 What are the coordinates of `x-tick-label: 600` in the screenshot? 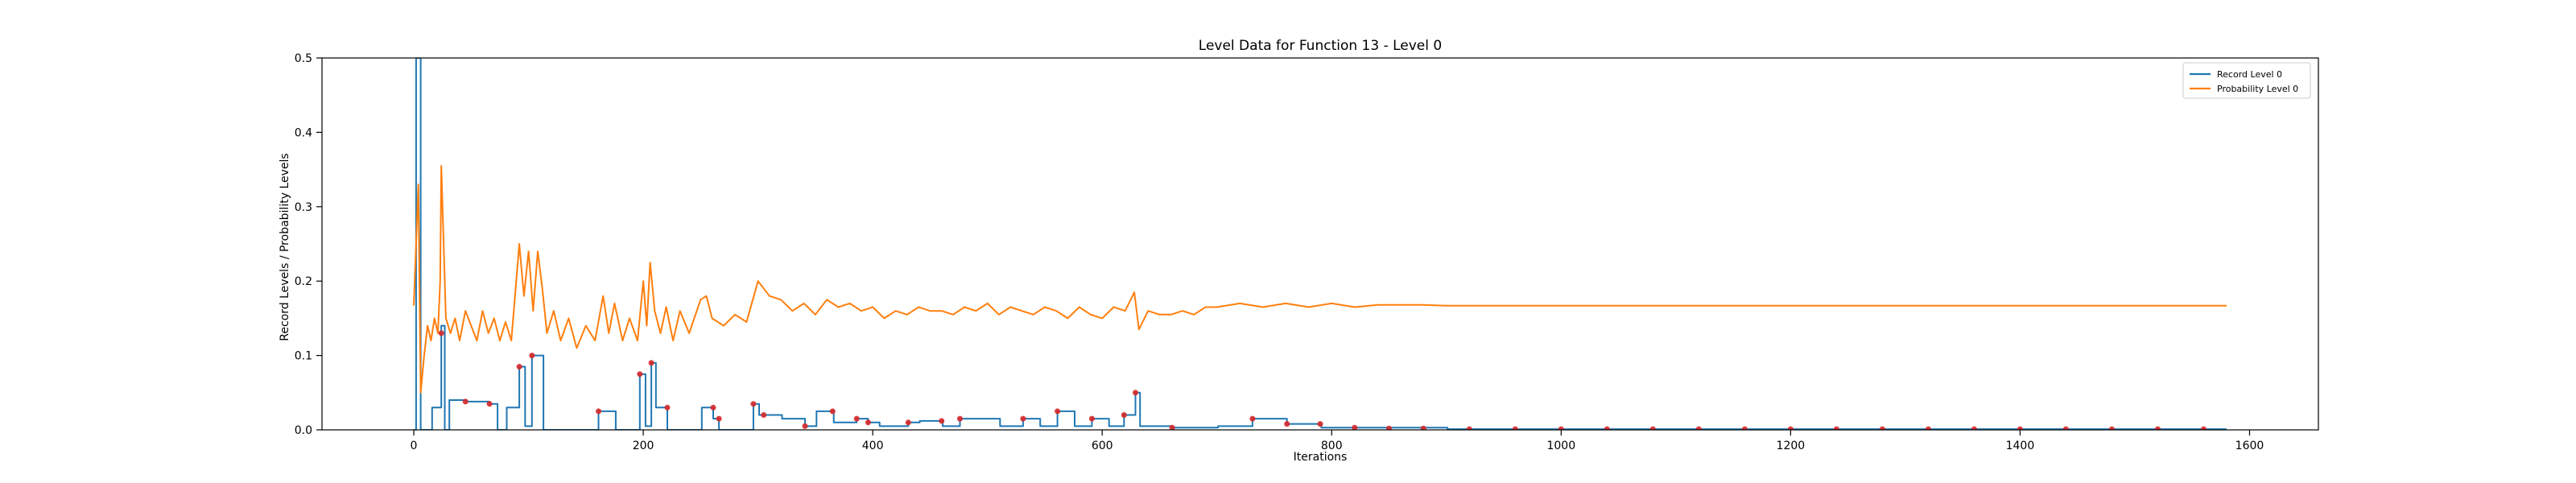 It's located at (1102, 446).